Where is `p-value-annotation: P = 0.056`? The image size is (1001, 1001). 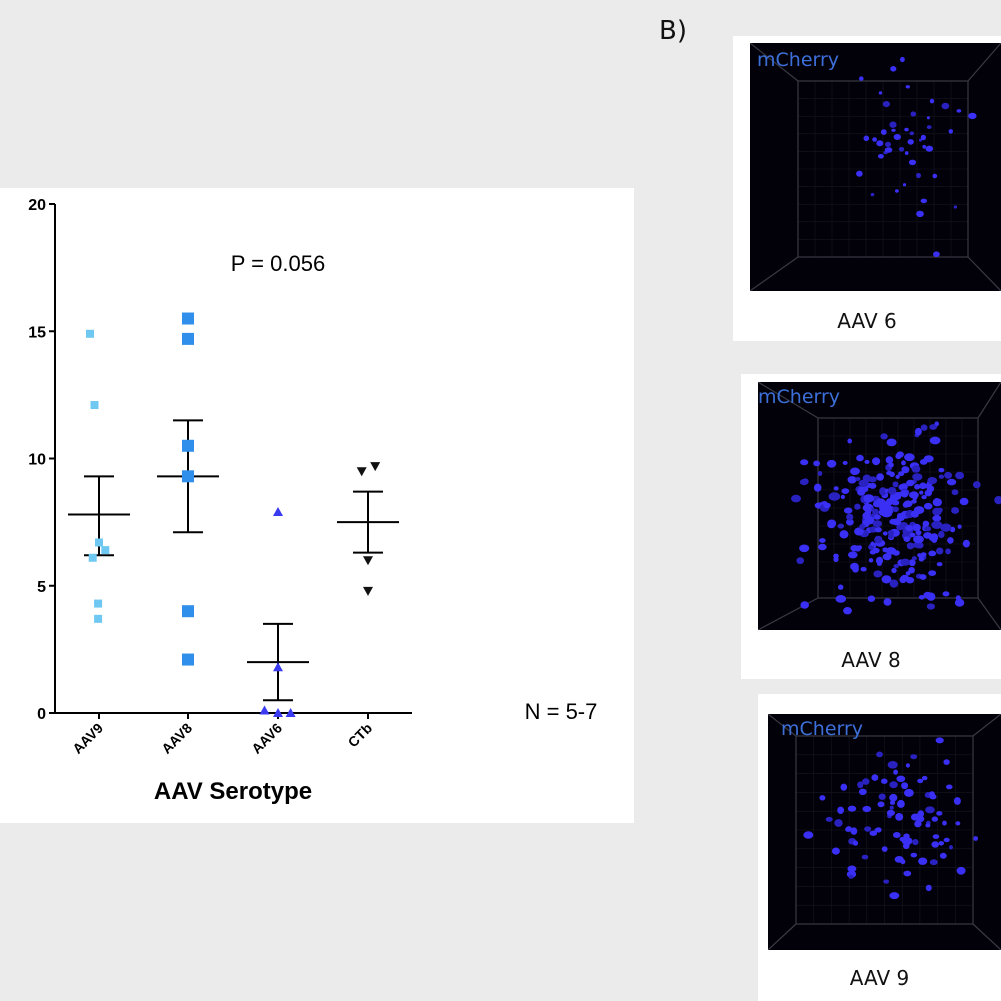
p-value-annotation: P = 0.056 is located at coordinates (278, 263).